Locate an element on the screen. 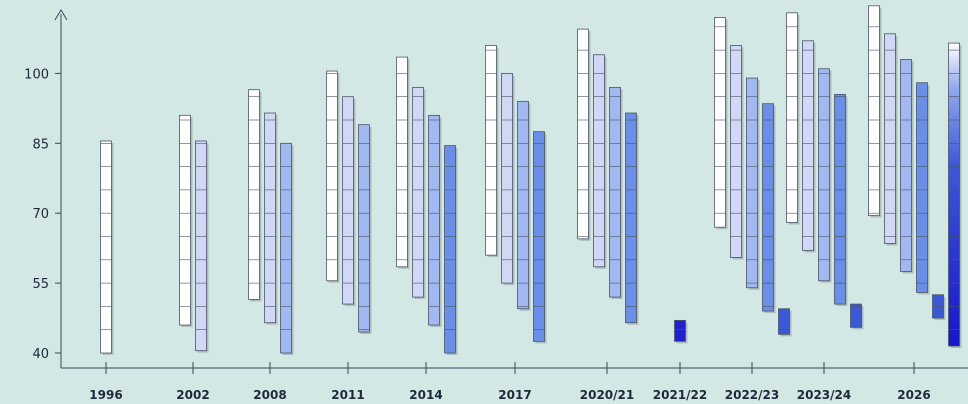 This screenshot has width=968, height=404. x-tick-label-8: 2022/23 is located at coordinates (752, 395).